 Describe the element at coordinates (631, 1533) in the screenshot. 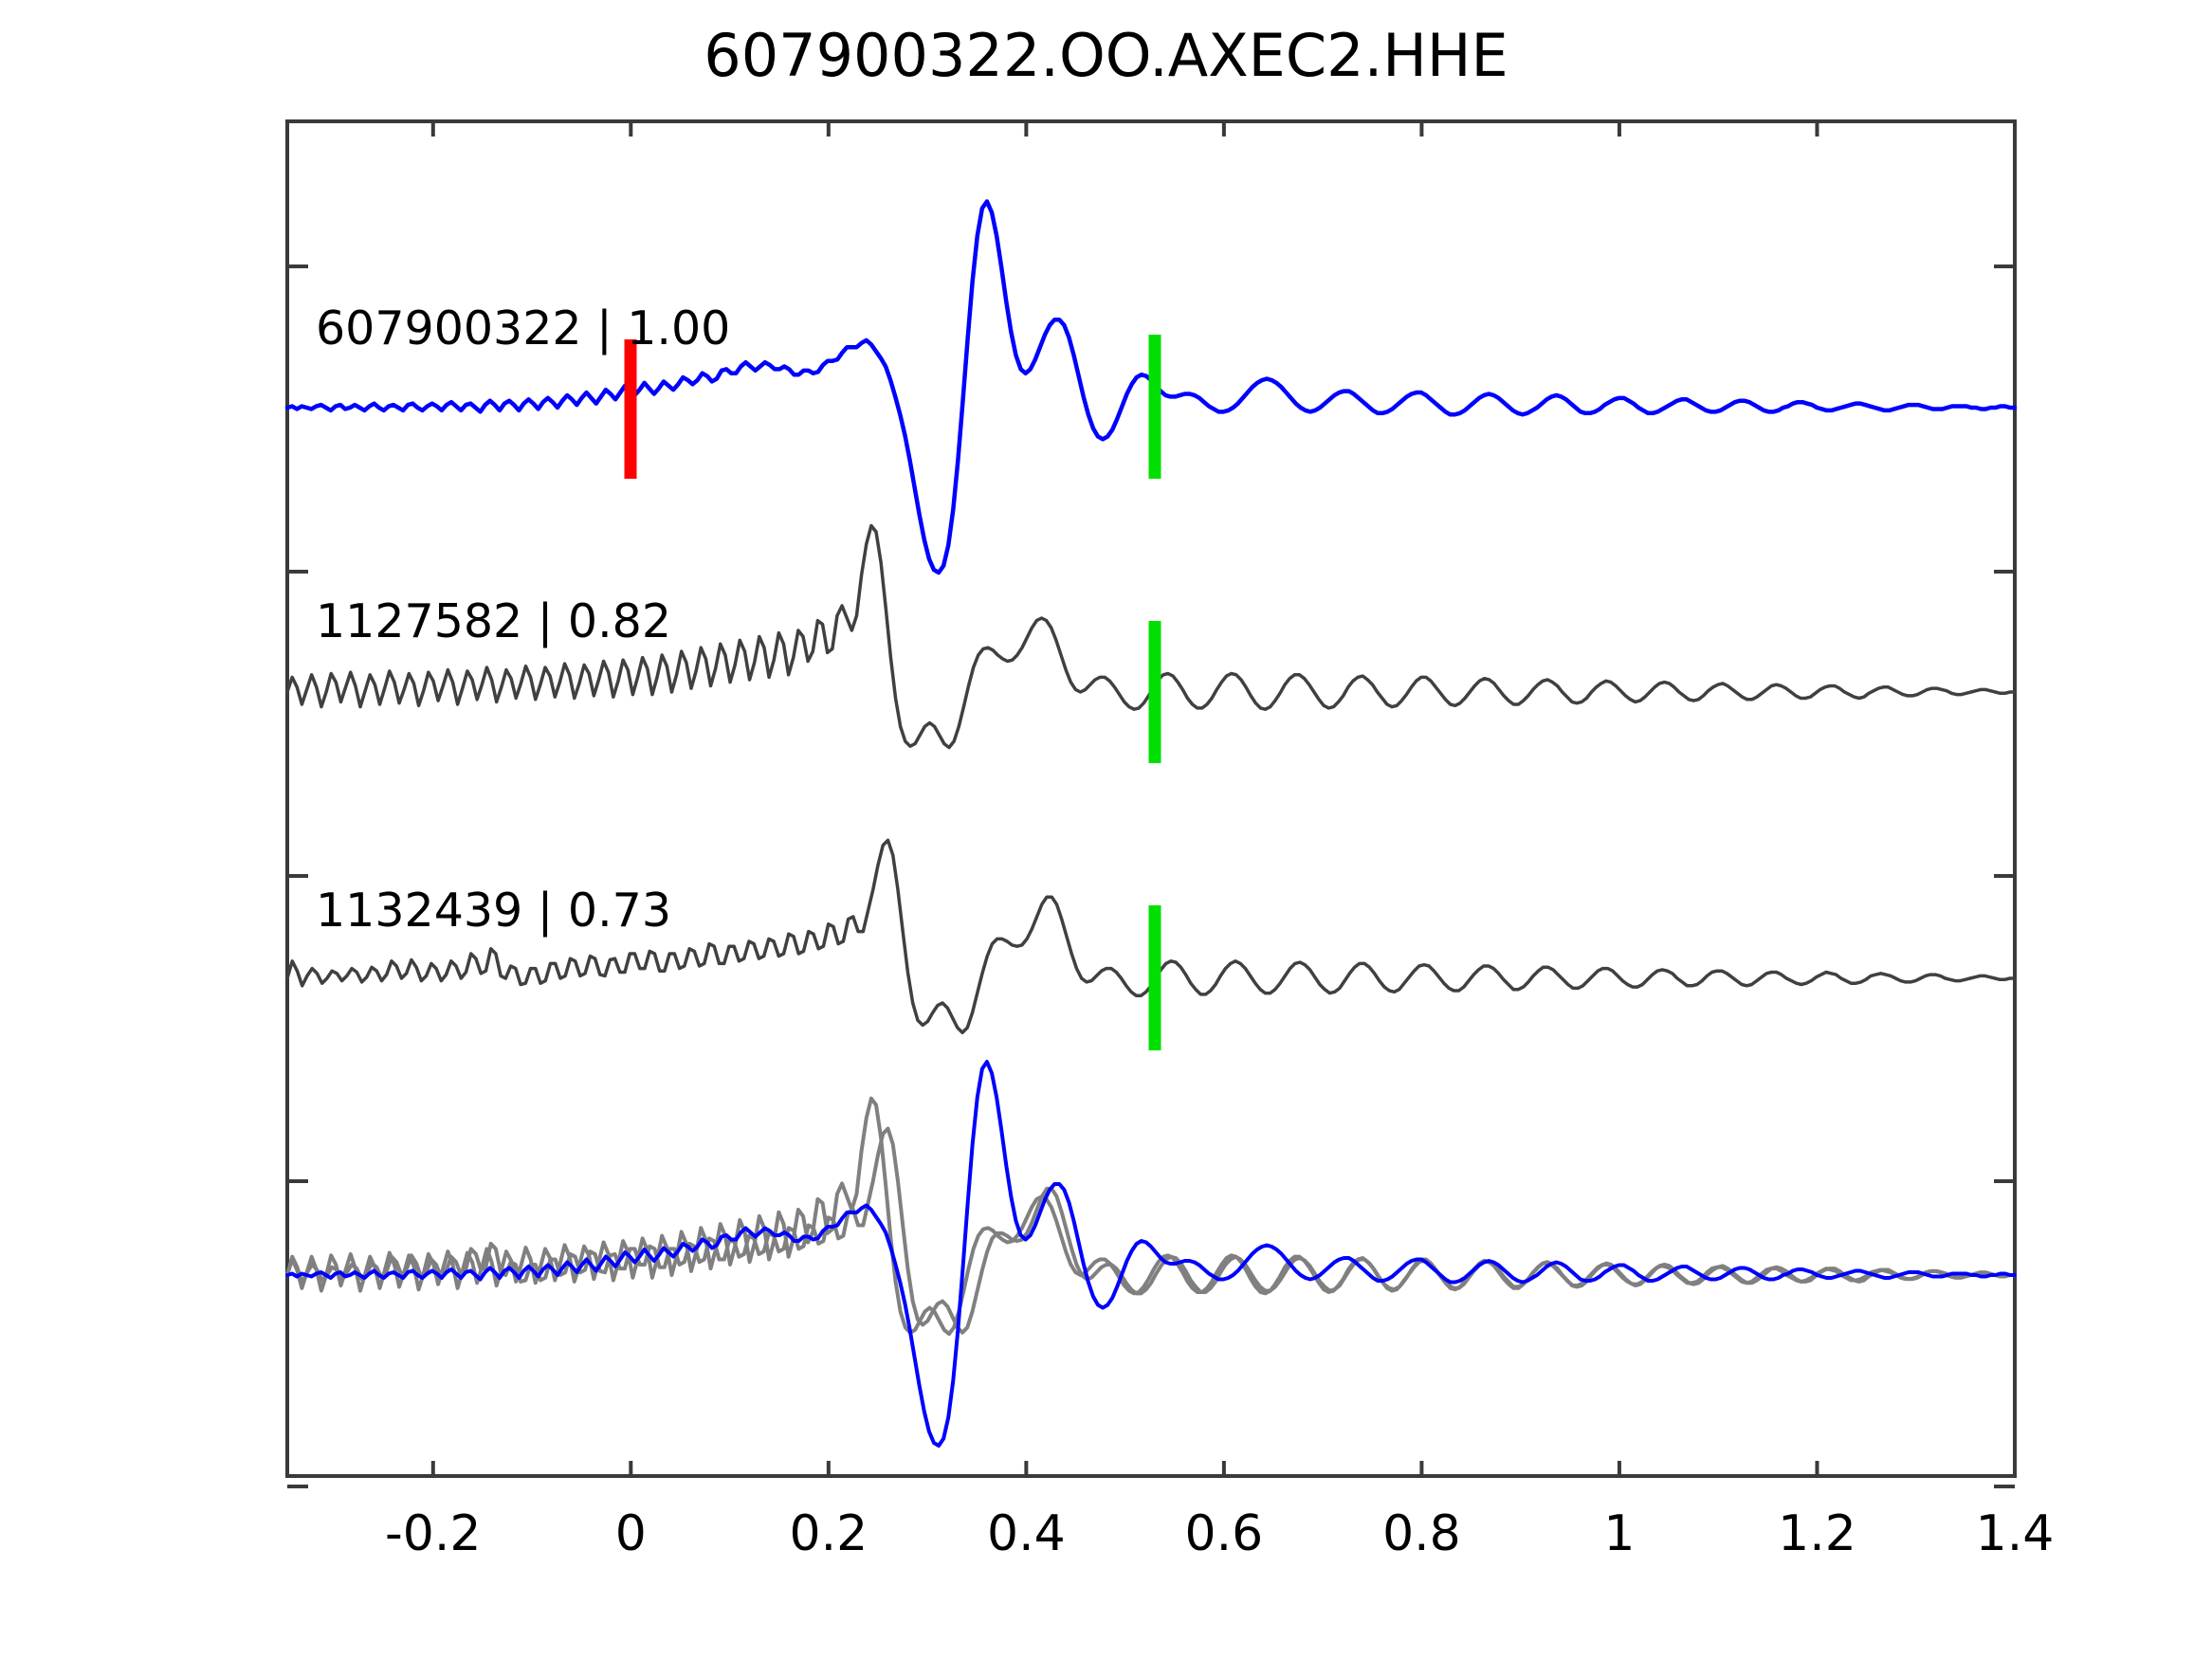

I see `x-tick-label: 0` at that location.